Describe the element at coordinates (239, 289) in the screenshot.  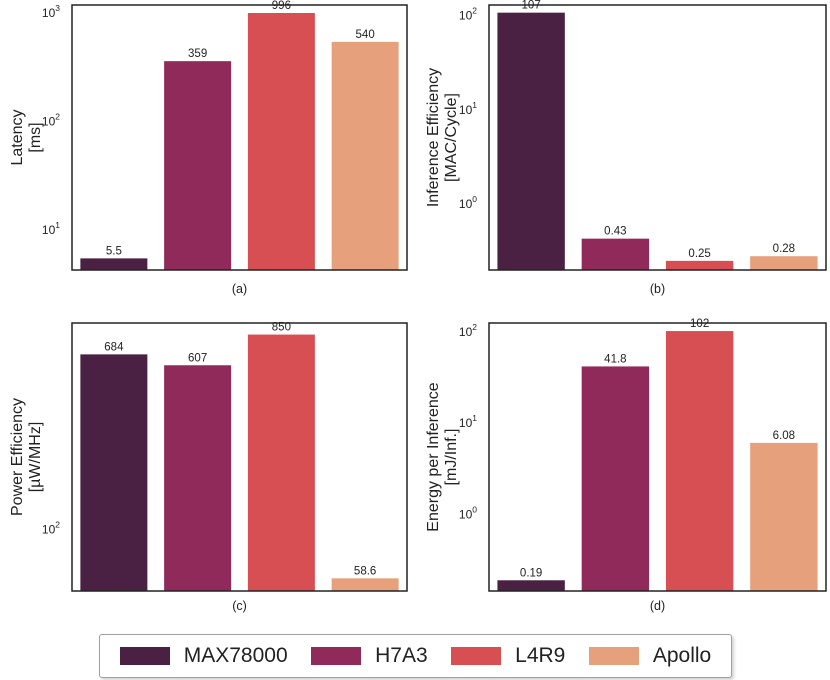
I see `panel-caption: (a)` at that location.